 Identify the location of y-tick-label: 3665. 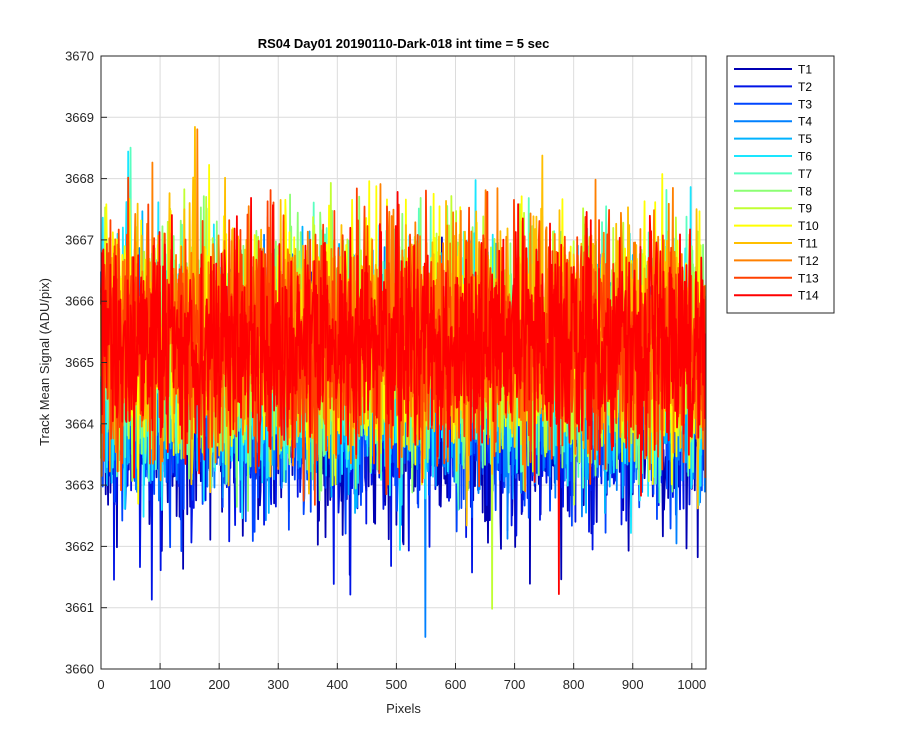
(79, 362).